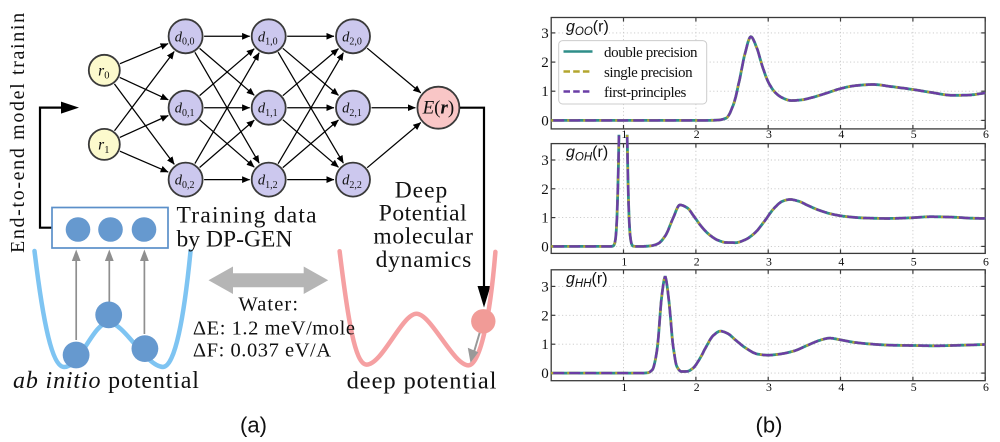 Image resolution: width=1000 pixels, height=442 pixels. What do you see at coordinates (103, 71) in the screenshot?
I see `svg-text: r0` at bounding box center [103, 71].